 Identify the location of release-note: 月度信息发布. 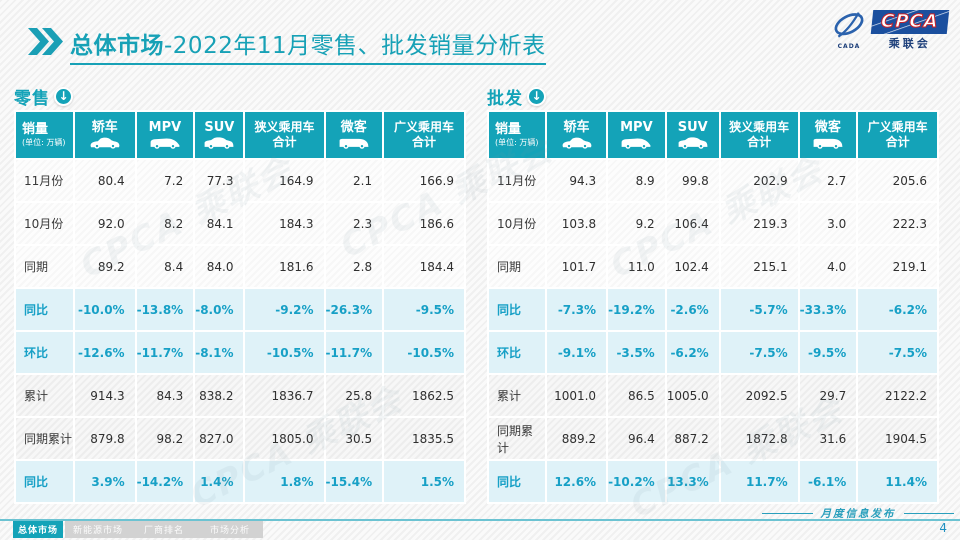
(858, 513).